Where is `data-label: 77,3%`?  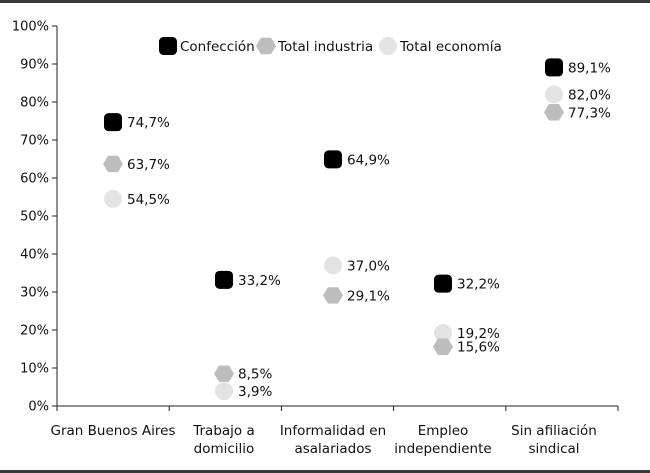
data-label: 77,3% is located at coordinates (589, 113).